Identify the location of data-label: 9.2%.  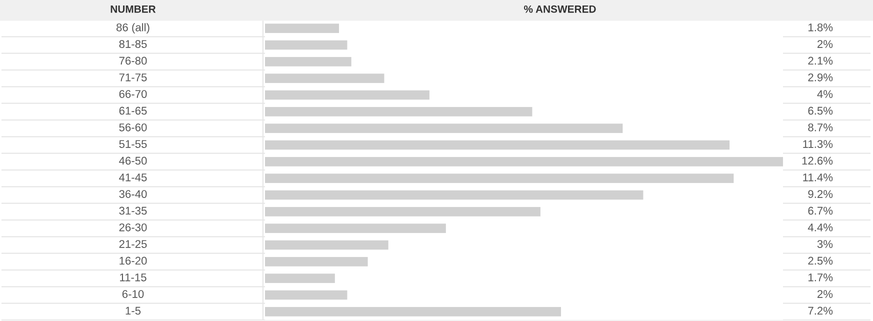
(820, 194).